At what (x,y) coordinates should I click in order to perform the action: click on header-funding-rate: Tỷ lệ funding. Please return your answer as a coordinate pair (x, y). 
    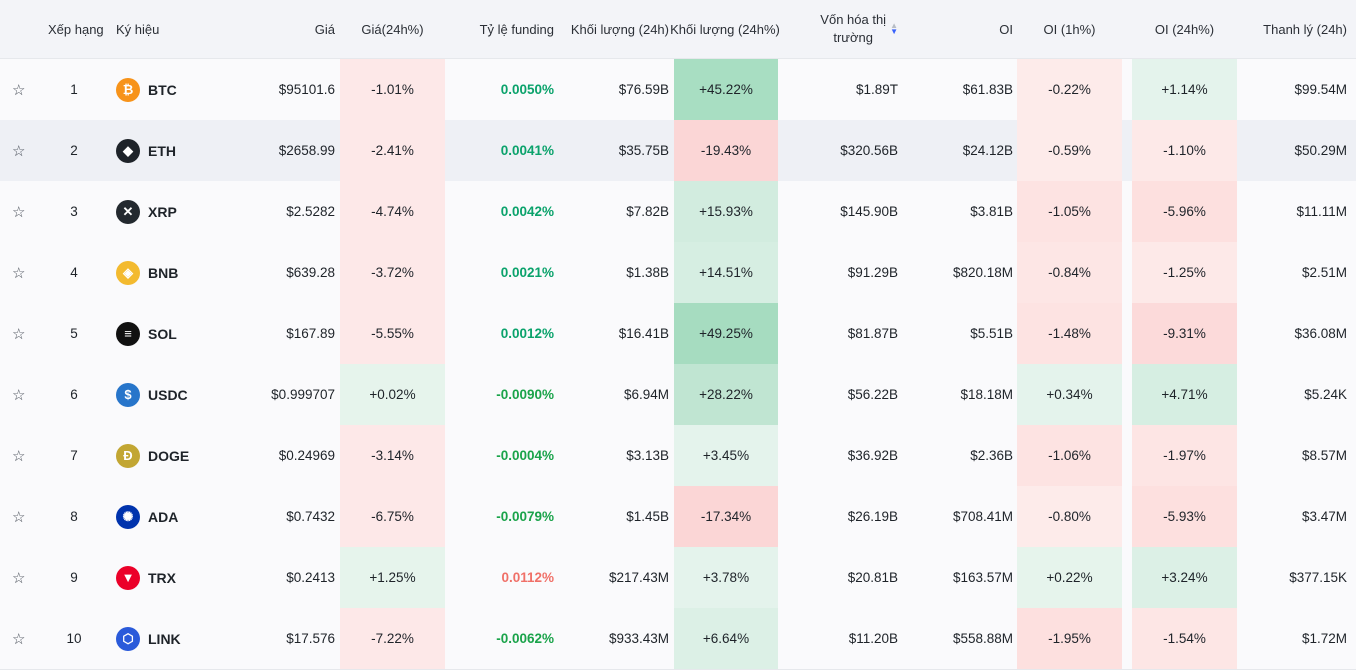
    Looking at the image, I should click on (516, 29).